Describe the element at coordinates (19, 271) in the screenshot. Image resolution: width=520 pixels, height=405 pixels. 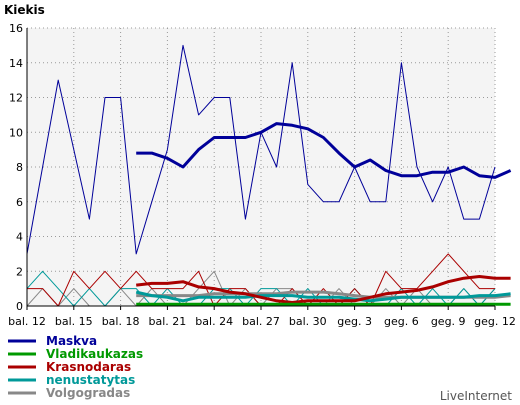
I see `y-tick-label: 2` at that location.